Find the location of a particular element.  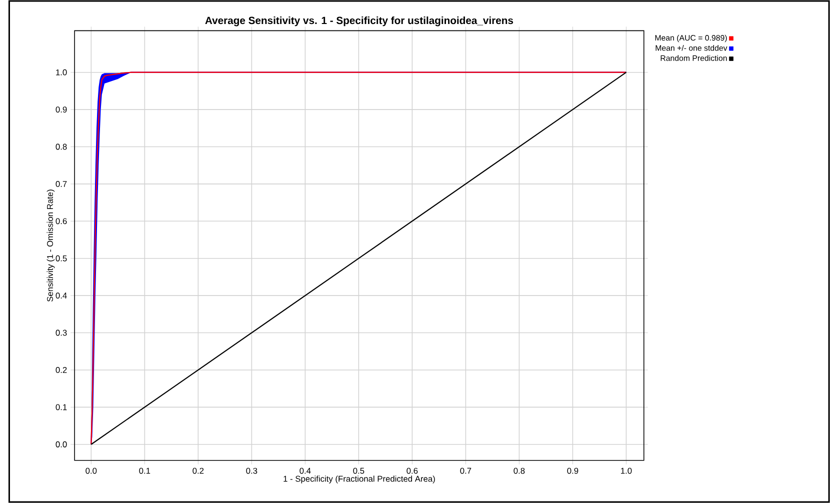

x-tick-label: 0.5 is located at coordinates (358, 471).